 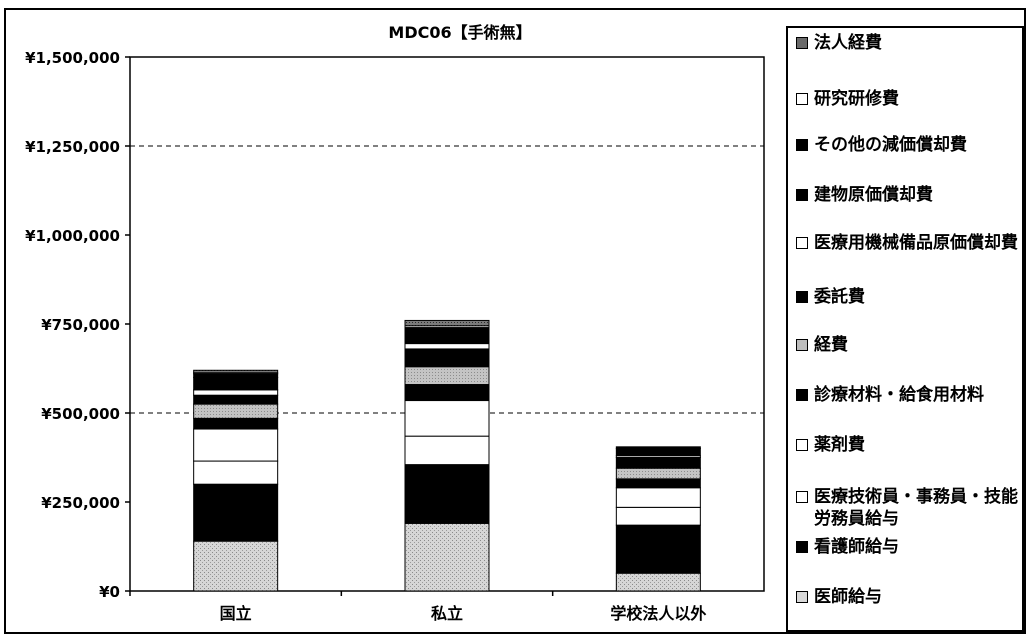 I want to click on x-tick-label: 学校法人以外, so click(x=658, y=613).